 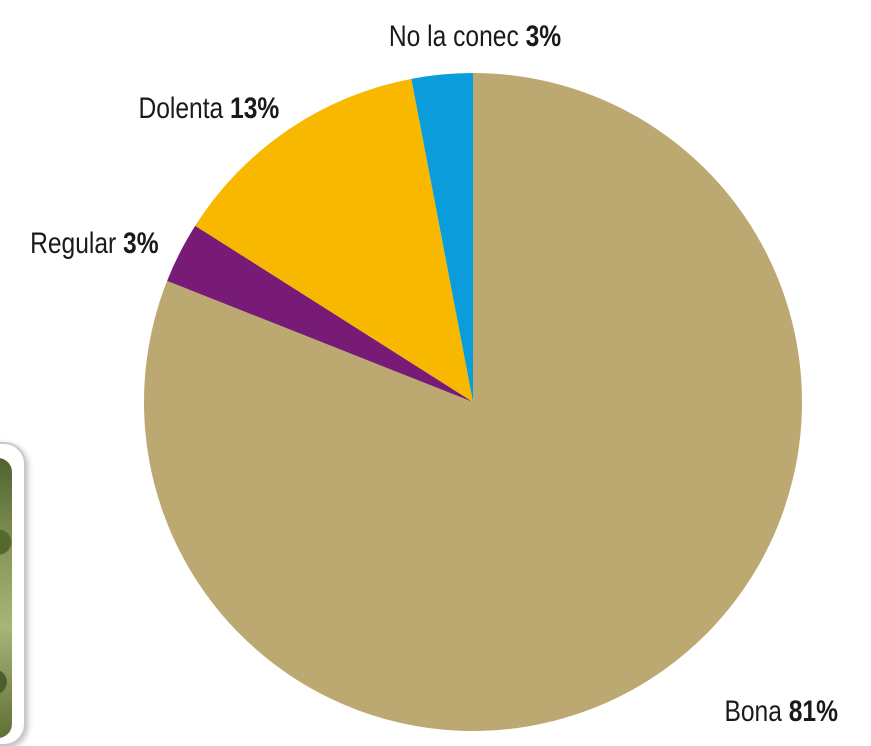 What do you see at coordinates (6, 598) in the screenshot?
I see `photo-image` at bounding box center [6, 598].